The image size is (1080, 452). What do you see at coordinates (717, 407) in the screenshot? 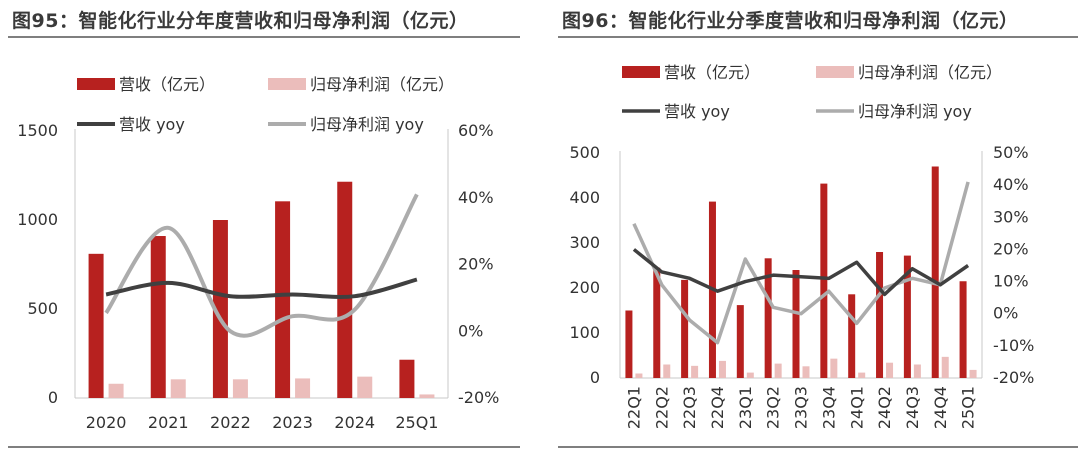
I see `x-tick-label: 22Q4` at bounding box center [717, 407].